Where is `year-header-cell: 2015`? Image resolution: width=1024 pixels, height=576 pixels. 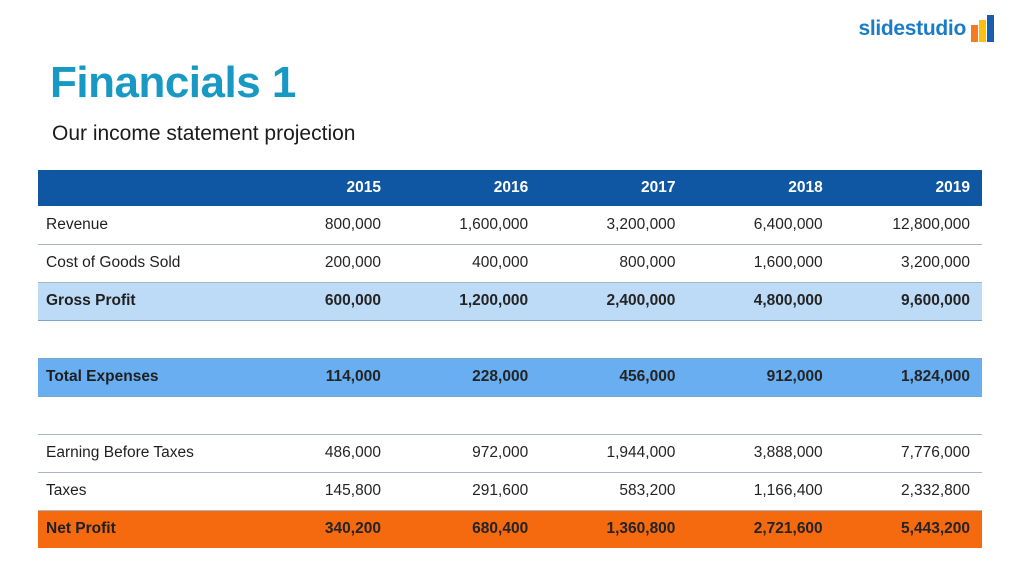
year-header-cell: 2015 is located at coordinates (363, 187).